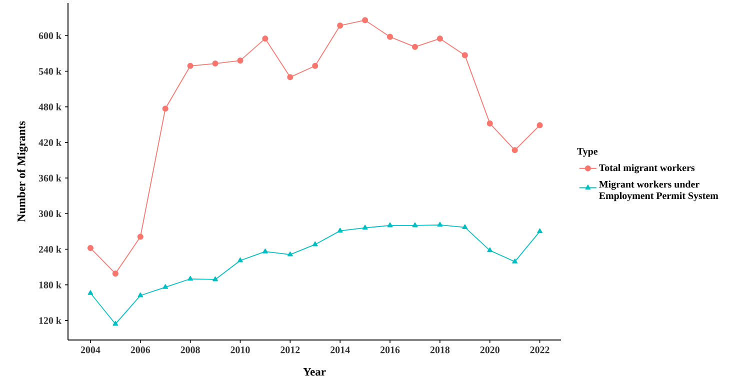 The height and width of the screenshot is (387, 750). What do you see at coordinates (290, 350) in the screenshot?
I see `x-tick-label: 2012` at bounding box center [290, 350].